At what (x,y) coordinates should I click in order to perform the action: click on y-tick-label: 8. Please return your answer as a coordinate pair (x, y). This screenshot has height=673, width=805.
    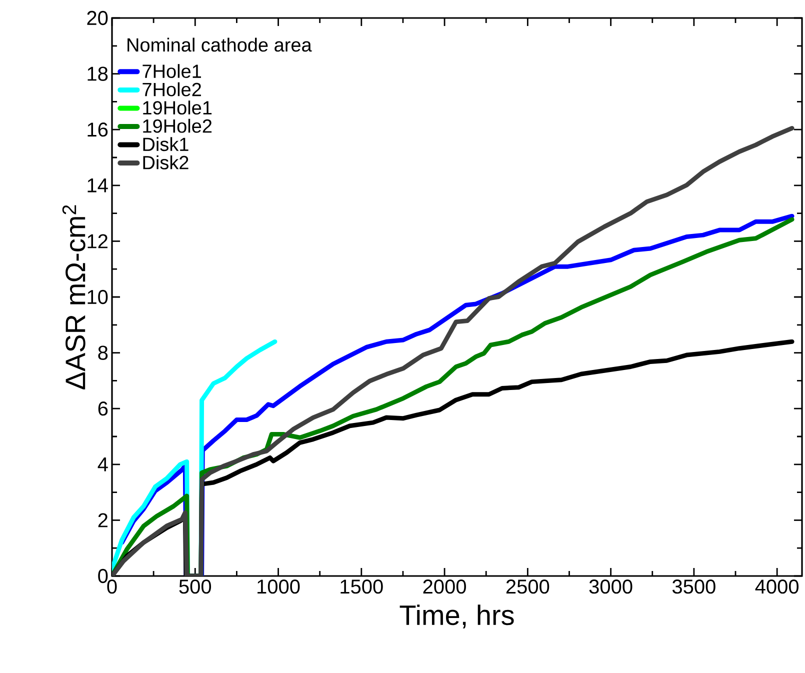
    Looking at the image, I should click on (103, 353).